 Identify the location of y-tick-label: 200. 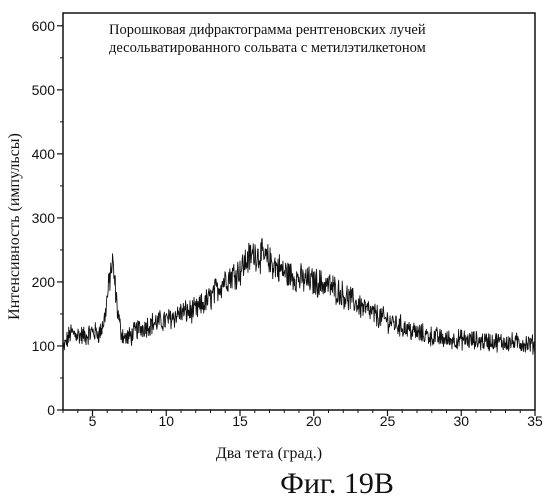
(44, 282).